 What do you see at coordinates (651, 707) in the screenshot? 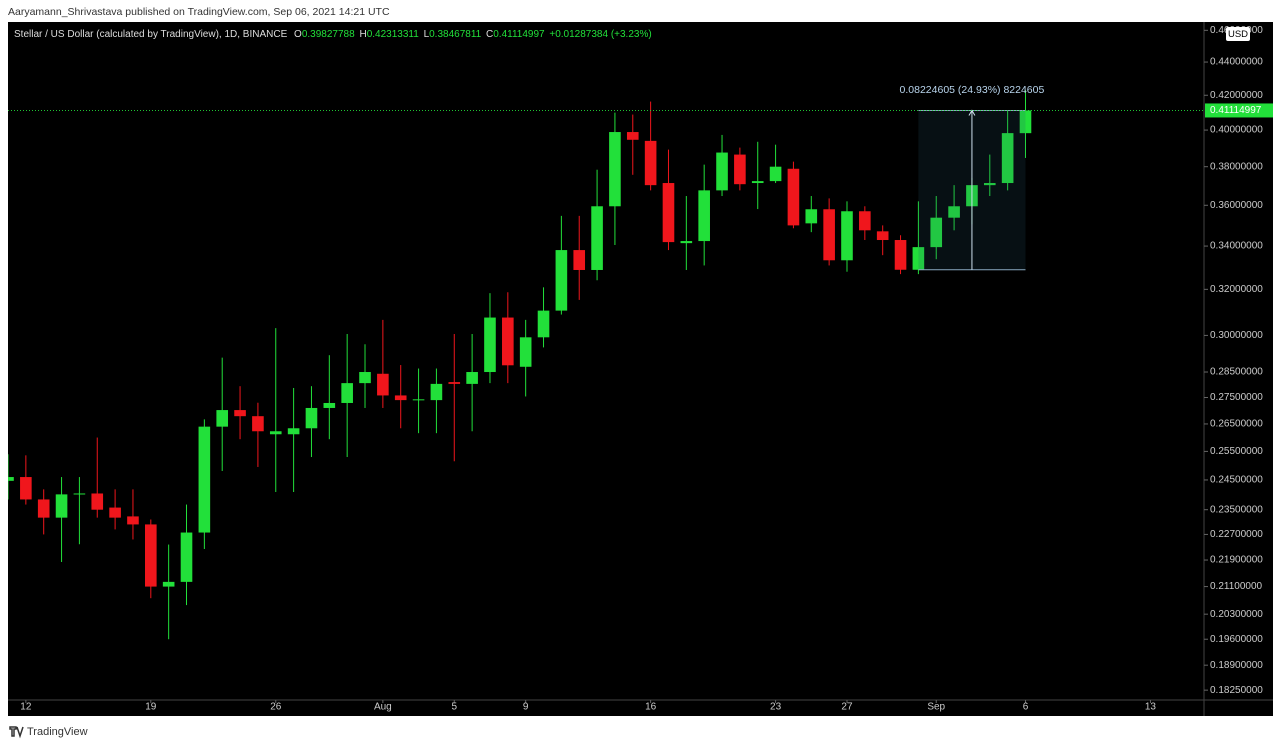
I see `x-tick-label: 16` at bounding box center [651, 707].